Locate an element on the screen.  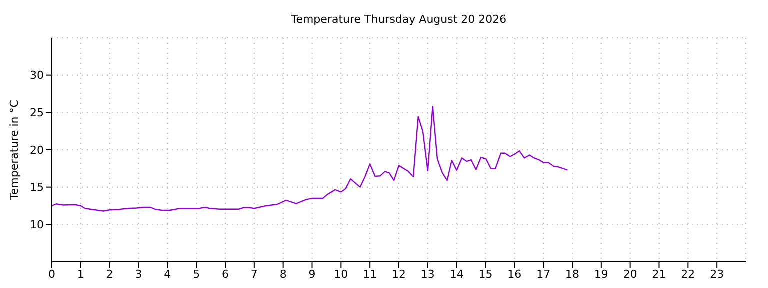
x-tick-label: 14 is located at coordinates (457, 274).